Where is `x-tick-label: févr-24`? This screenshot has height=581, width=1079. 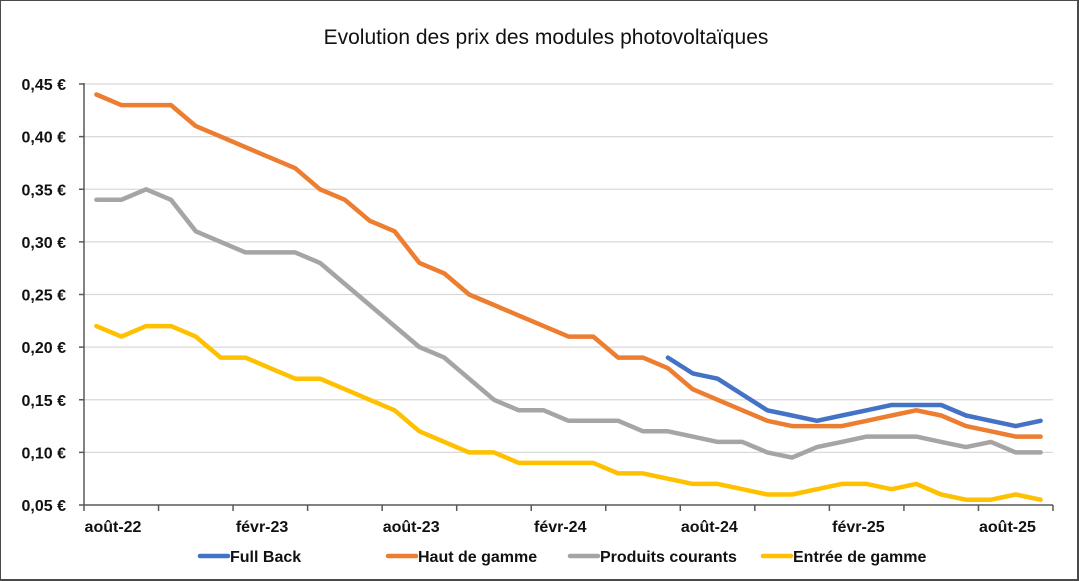 x-tick-label: févr-24 is located at coordinates (560, 527).